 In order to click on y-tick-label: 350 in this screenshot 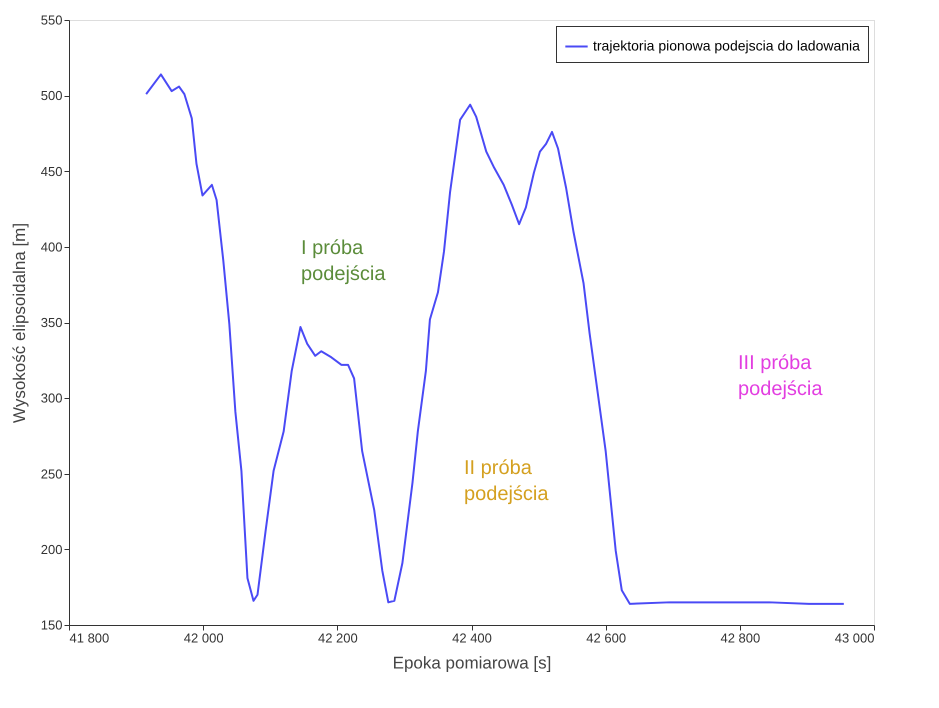, I will do `click(51, 322)`.